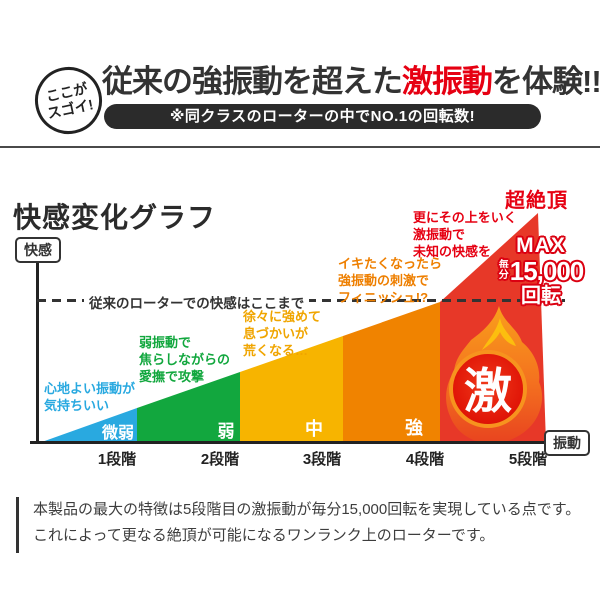  What do you see at coordinates (541, 245) in the screenshot?
I see `max-badge-max: MAX` at bounding box center [541, 245].